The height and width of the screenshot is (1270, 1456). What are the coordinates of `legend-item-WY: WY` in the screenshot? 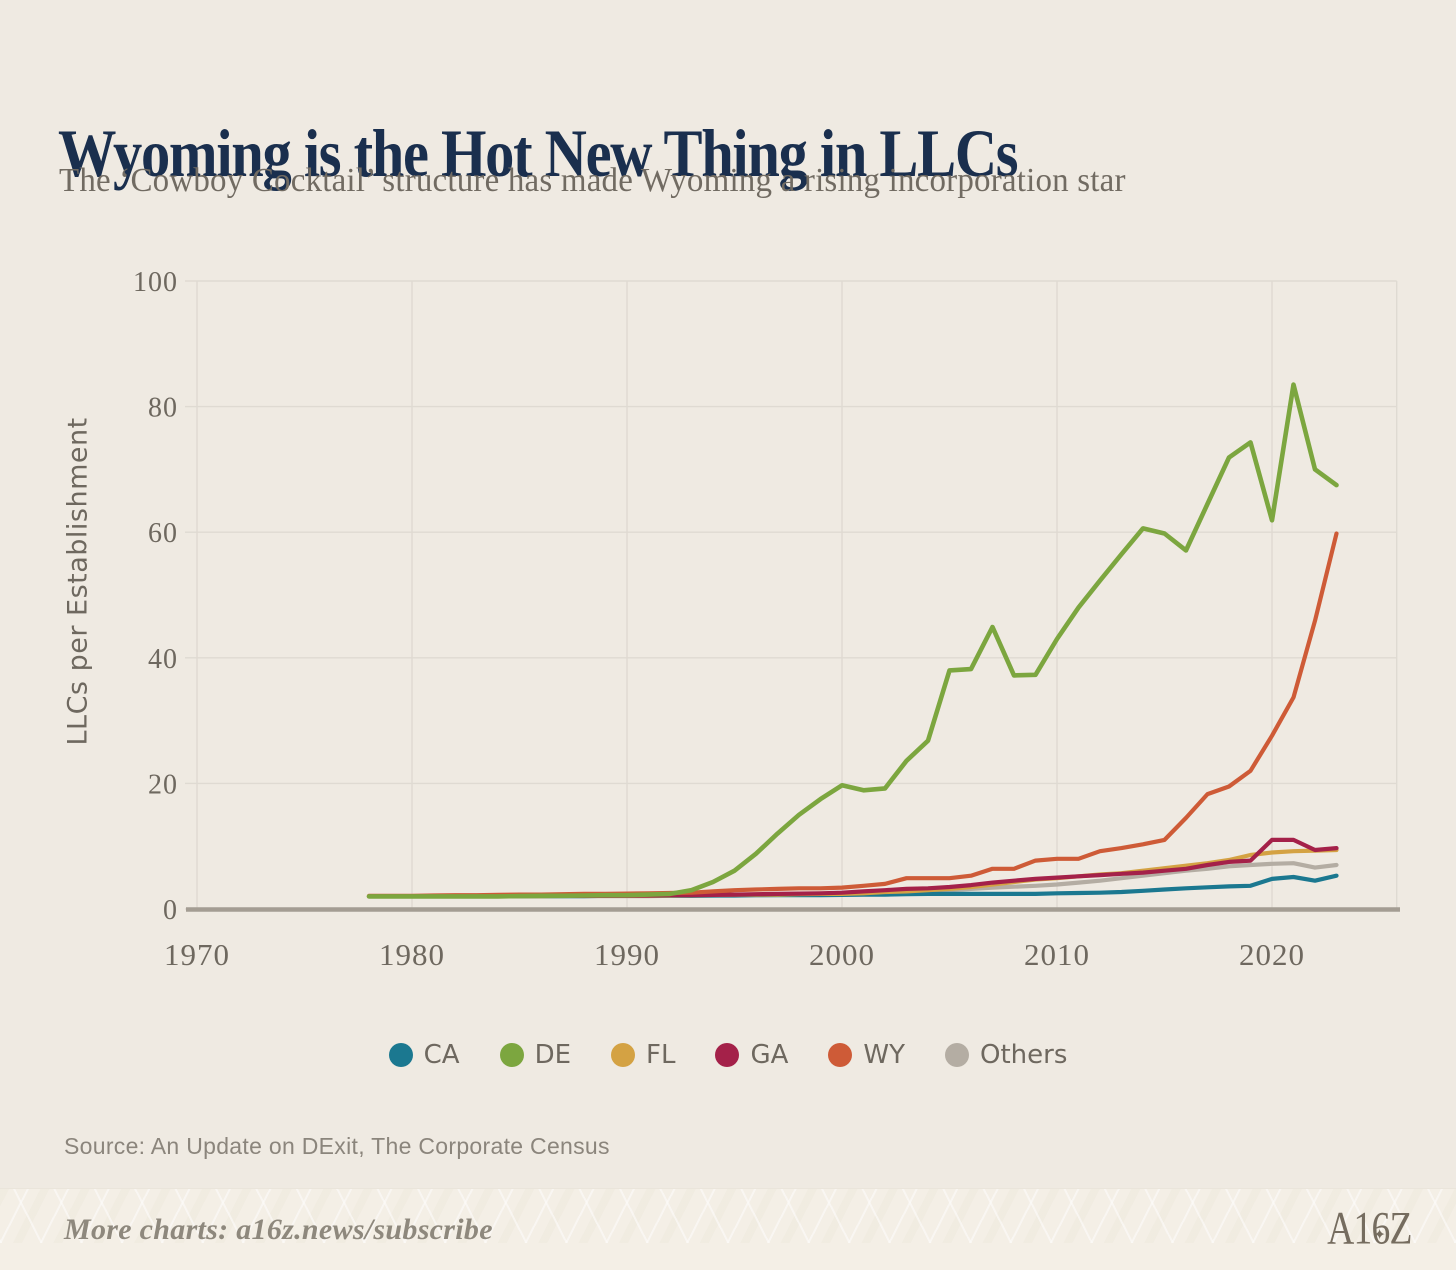 It's located at (866, 1055).